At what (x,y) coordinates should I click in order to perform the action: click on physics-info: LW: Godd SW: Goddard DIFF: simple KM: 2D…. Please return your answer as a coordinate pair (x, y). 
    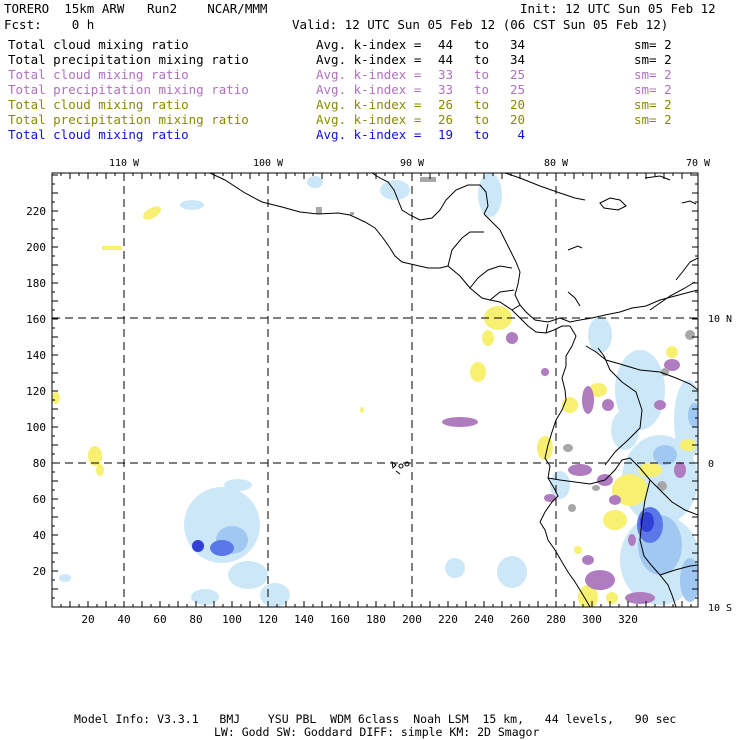
    Looking at the image, I should click on (377, 732).